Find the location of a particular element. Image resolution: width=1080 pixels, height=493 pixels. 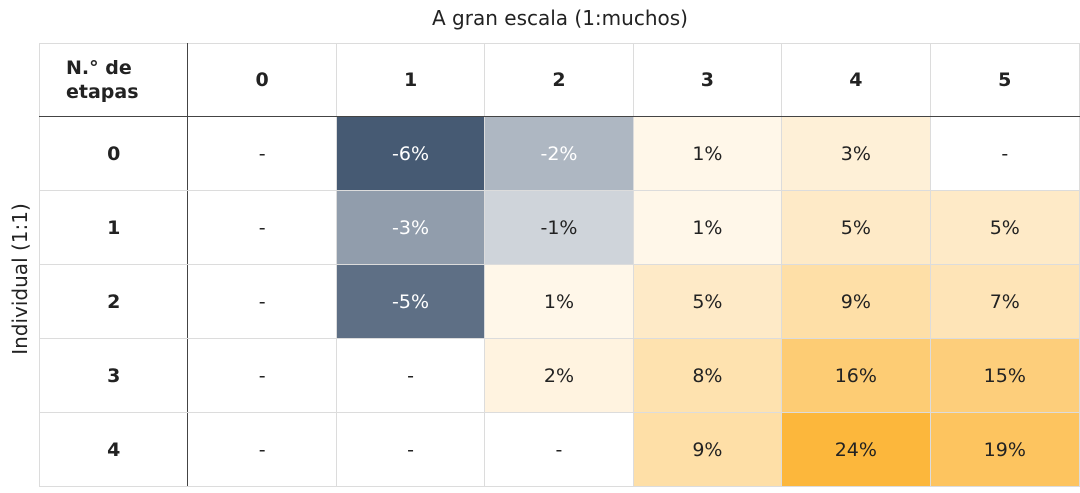

heatmap-cell: -5% is located at coordinates (410, 301).